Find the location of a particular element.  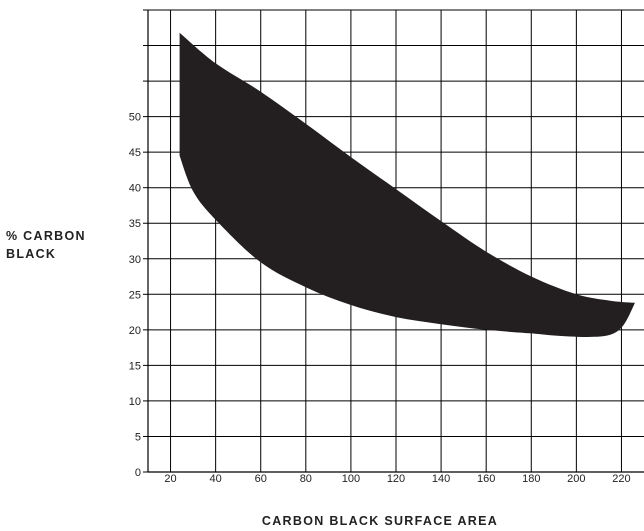

y-tick-label: 30 is located at coordinates (135, 260).